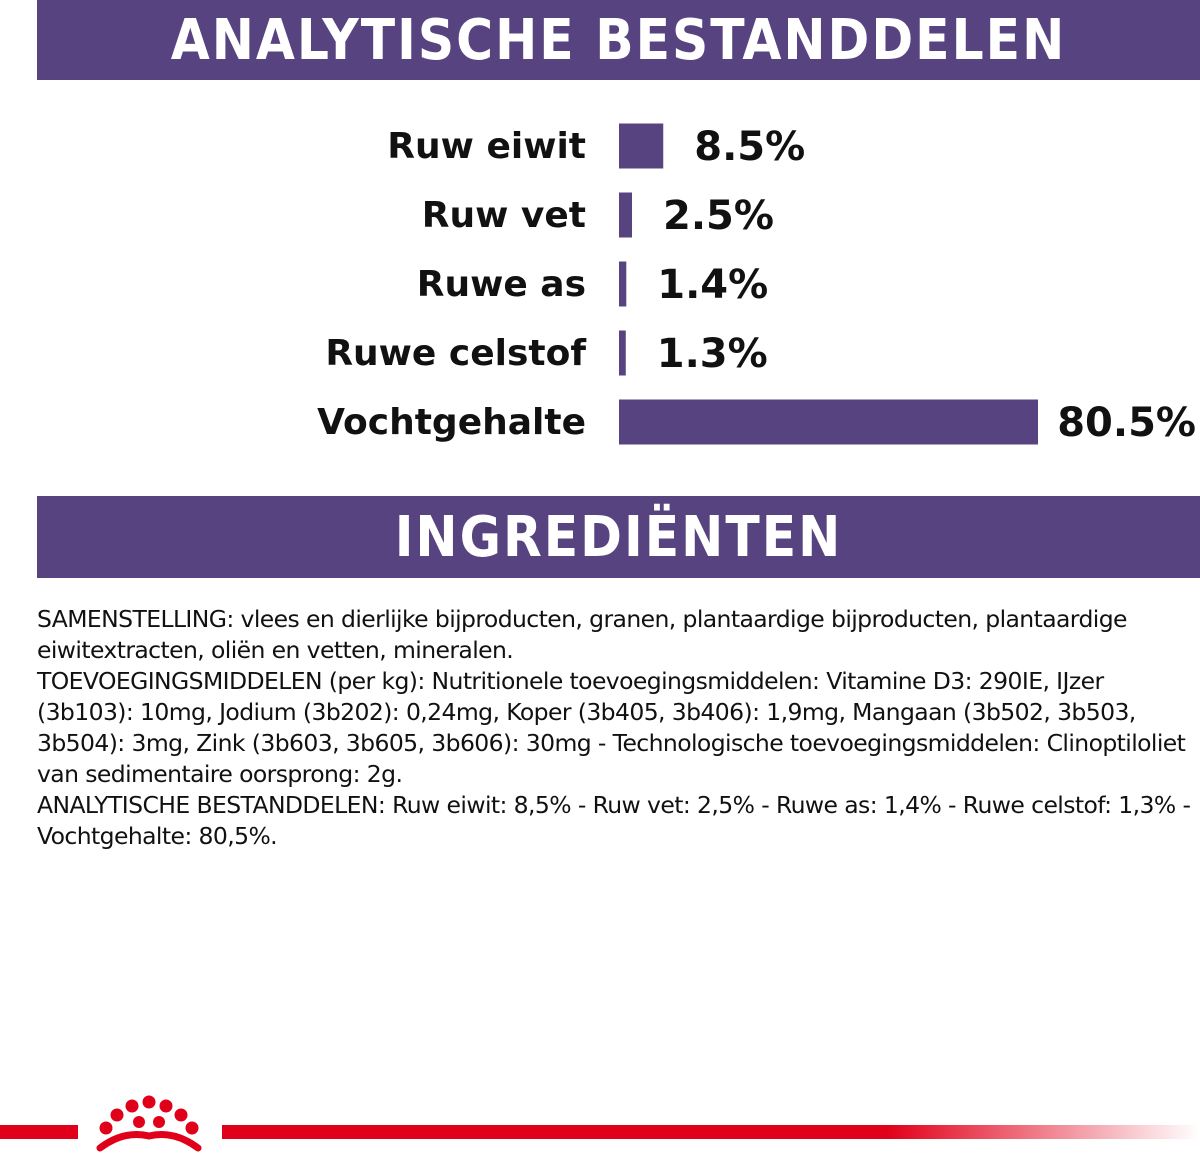  What do you see at coordinates (718, 216) in the screenshot?
I see `value-label: 2.5%` at bounding box center [718, 216].